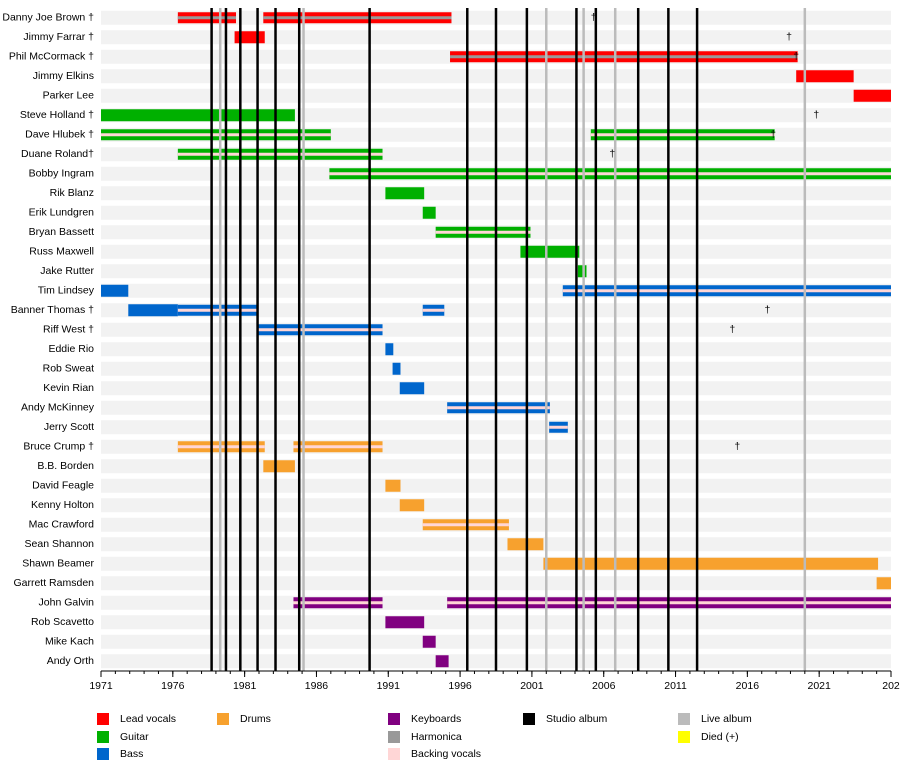 The width and height of the screenshot is (900, 770). Describe the element at coordinates (245, 686) in the screenshot. I see `x-tick-label: 1981` at that location.